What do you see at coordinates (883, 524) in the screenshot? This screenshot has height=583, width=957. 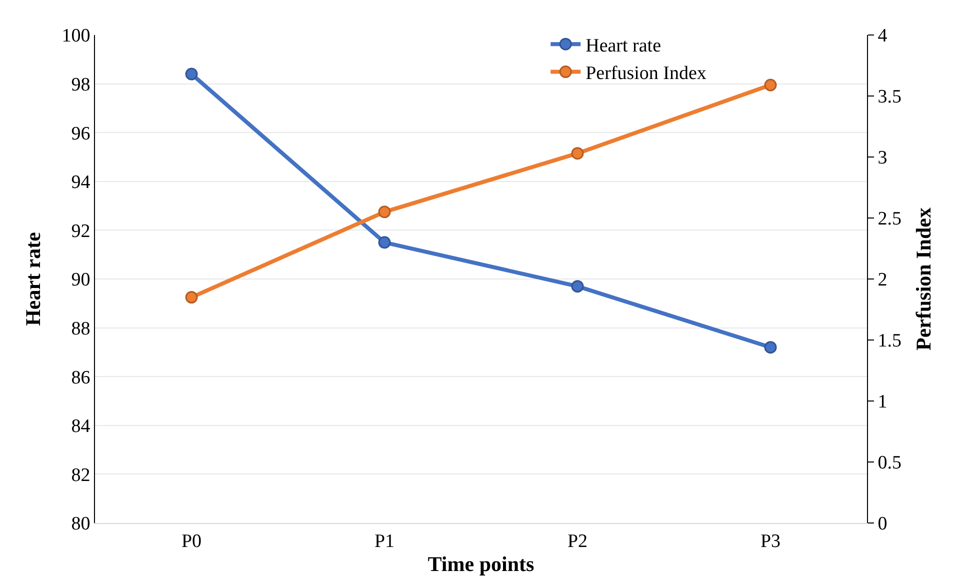 I see `y2-tick-label: 0` at bounding box center [883, 524].